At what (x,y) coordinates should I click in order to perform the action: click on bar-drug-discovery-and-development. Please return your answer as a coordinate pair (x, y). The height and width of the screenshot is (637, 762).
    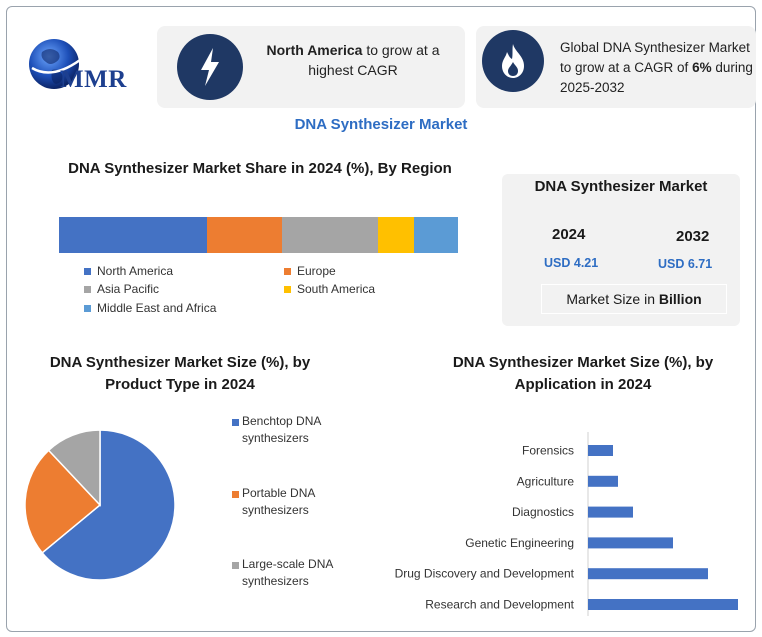
    Looking at the image, I should click on (648, 574).